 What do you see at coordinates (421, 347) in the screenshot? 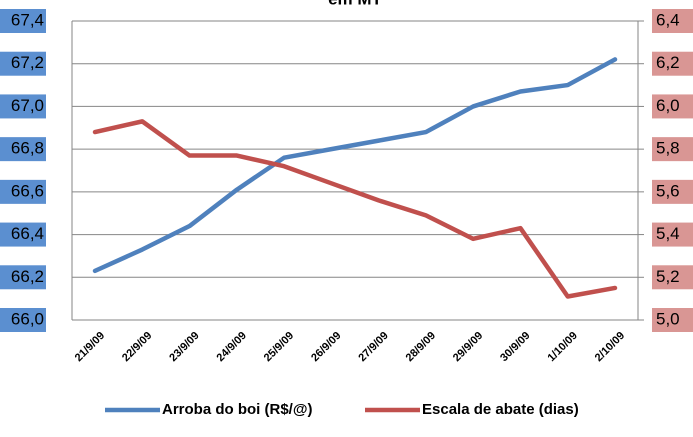
I see `x-tick-label: 28/9/09` at bounding box center [421, 347].